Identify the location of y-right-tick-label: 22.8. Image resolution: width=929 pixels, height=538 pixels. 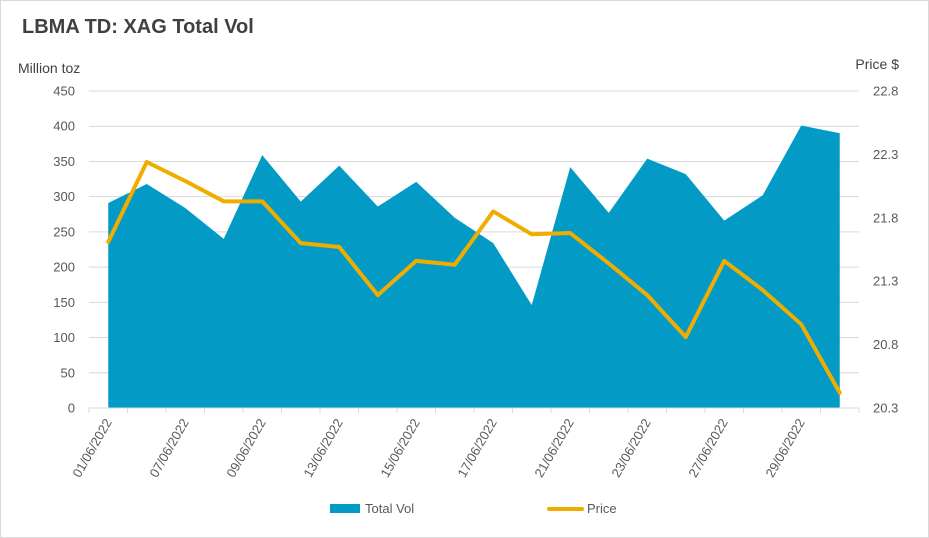
(885, 91).